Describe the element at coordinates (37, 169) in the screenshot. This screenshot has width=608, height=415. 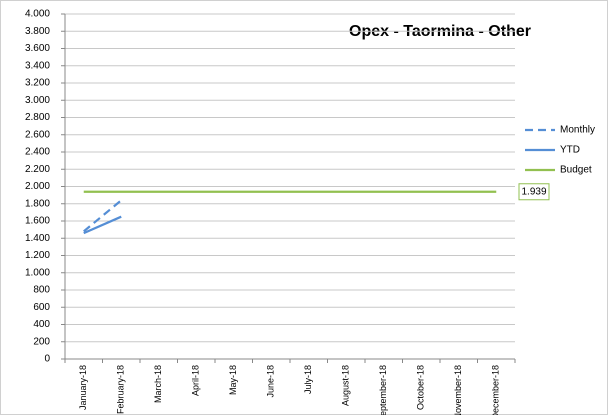
I see `y-tick-label: 2.200` at that location.